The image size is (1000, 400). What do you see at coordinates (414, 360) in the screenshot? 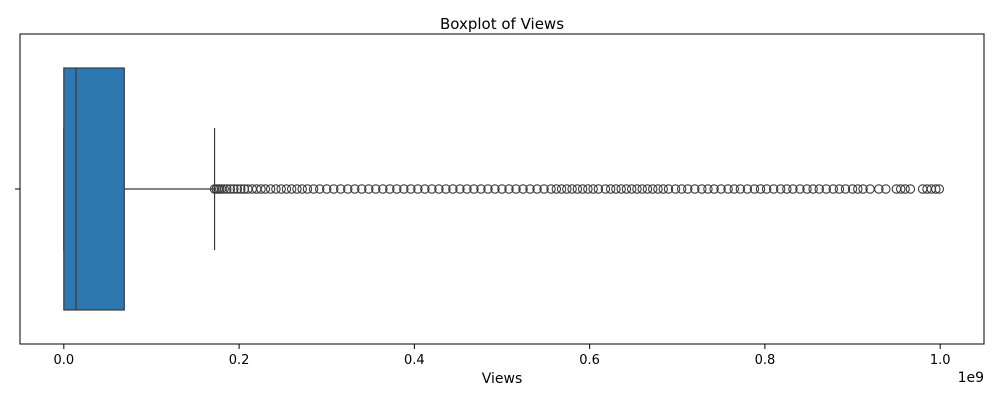
I see `x-tick-label: 0.4` at bounding box center [414, 360].